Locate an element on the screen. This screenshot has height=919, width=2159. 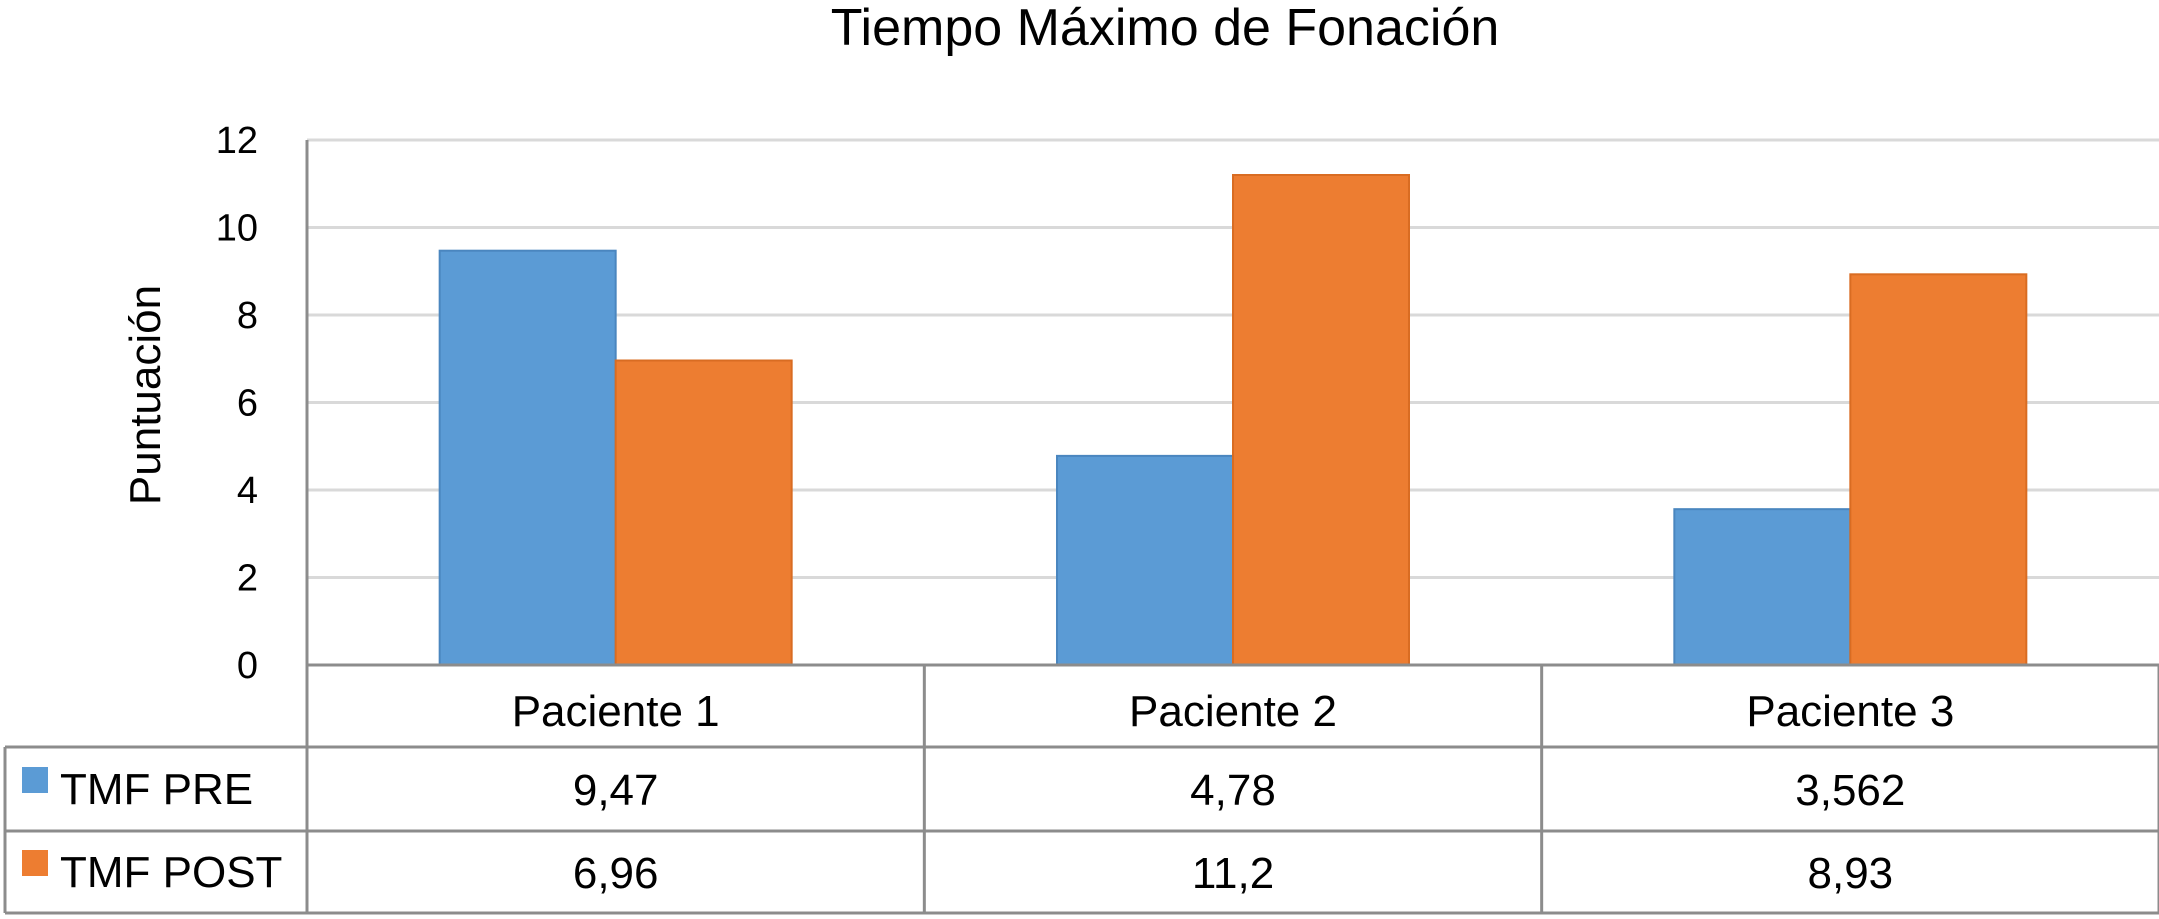
y-tick-label: 12 is located at coordinates (237, 141).